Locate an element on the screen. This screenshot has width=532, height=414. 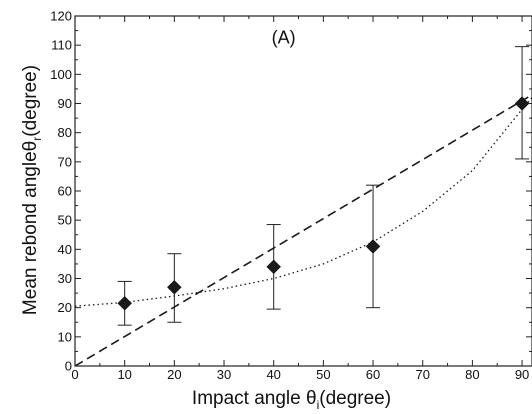
x-tick-label: 60 is located at coordinates (373, 374).